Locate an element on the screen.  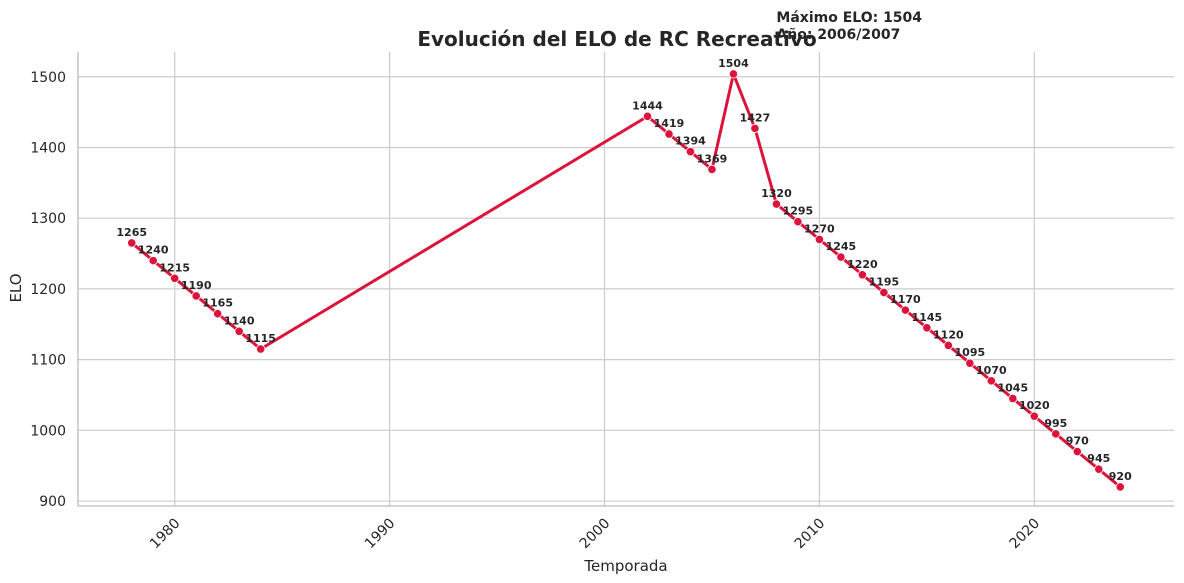
y-tick-label: 1400 is located at coordinates (48, 148).